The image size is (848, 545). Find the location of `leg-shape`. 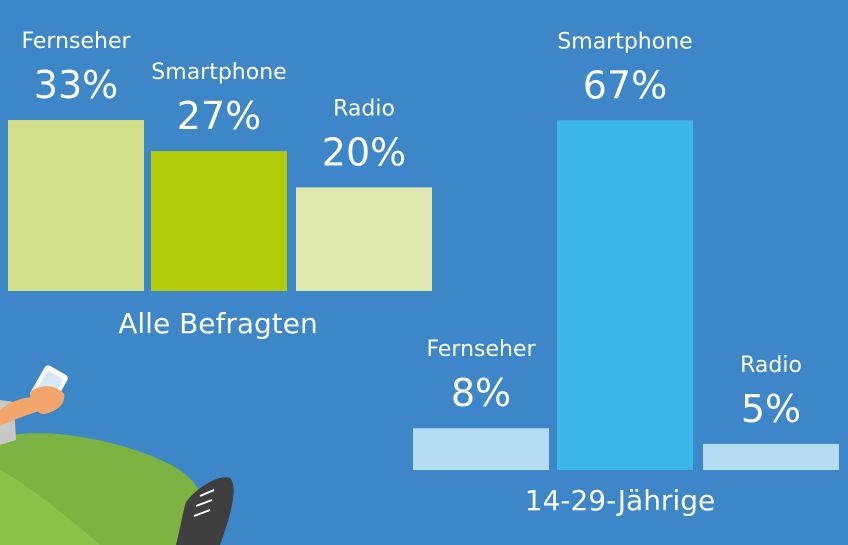

leg-shape is located at coordinates (50, 507).